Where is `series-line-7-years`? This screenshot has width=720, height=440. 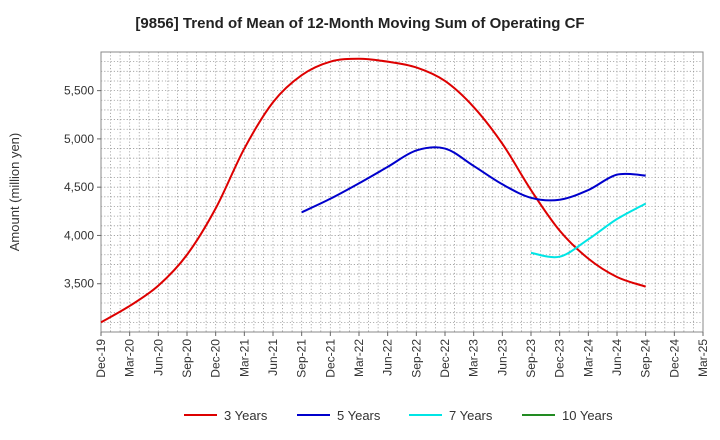 series-line-7-years is located at coordinates (588, 230).